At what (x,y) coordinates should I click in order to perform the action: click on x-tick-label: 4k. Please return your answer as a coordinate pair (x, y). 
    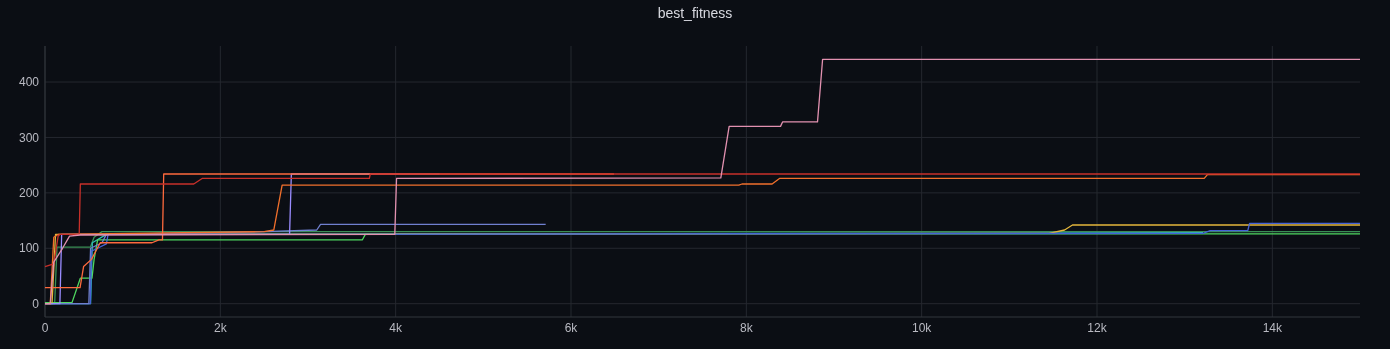
    Looking at the image, I should click on (396, 328).